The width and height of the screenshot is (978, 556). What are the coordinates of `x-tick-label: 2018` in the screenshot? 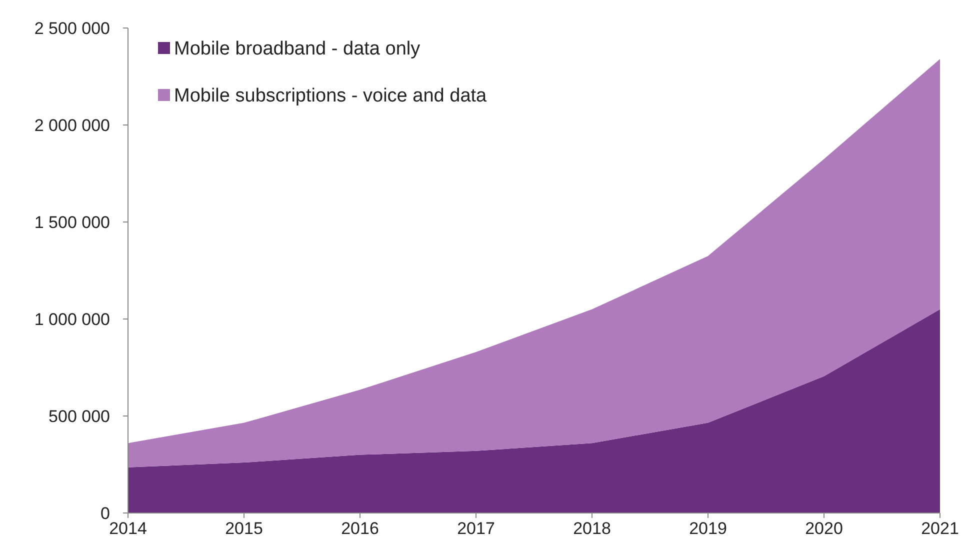 It's located at (592, 528).